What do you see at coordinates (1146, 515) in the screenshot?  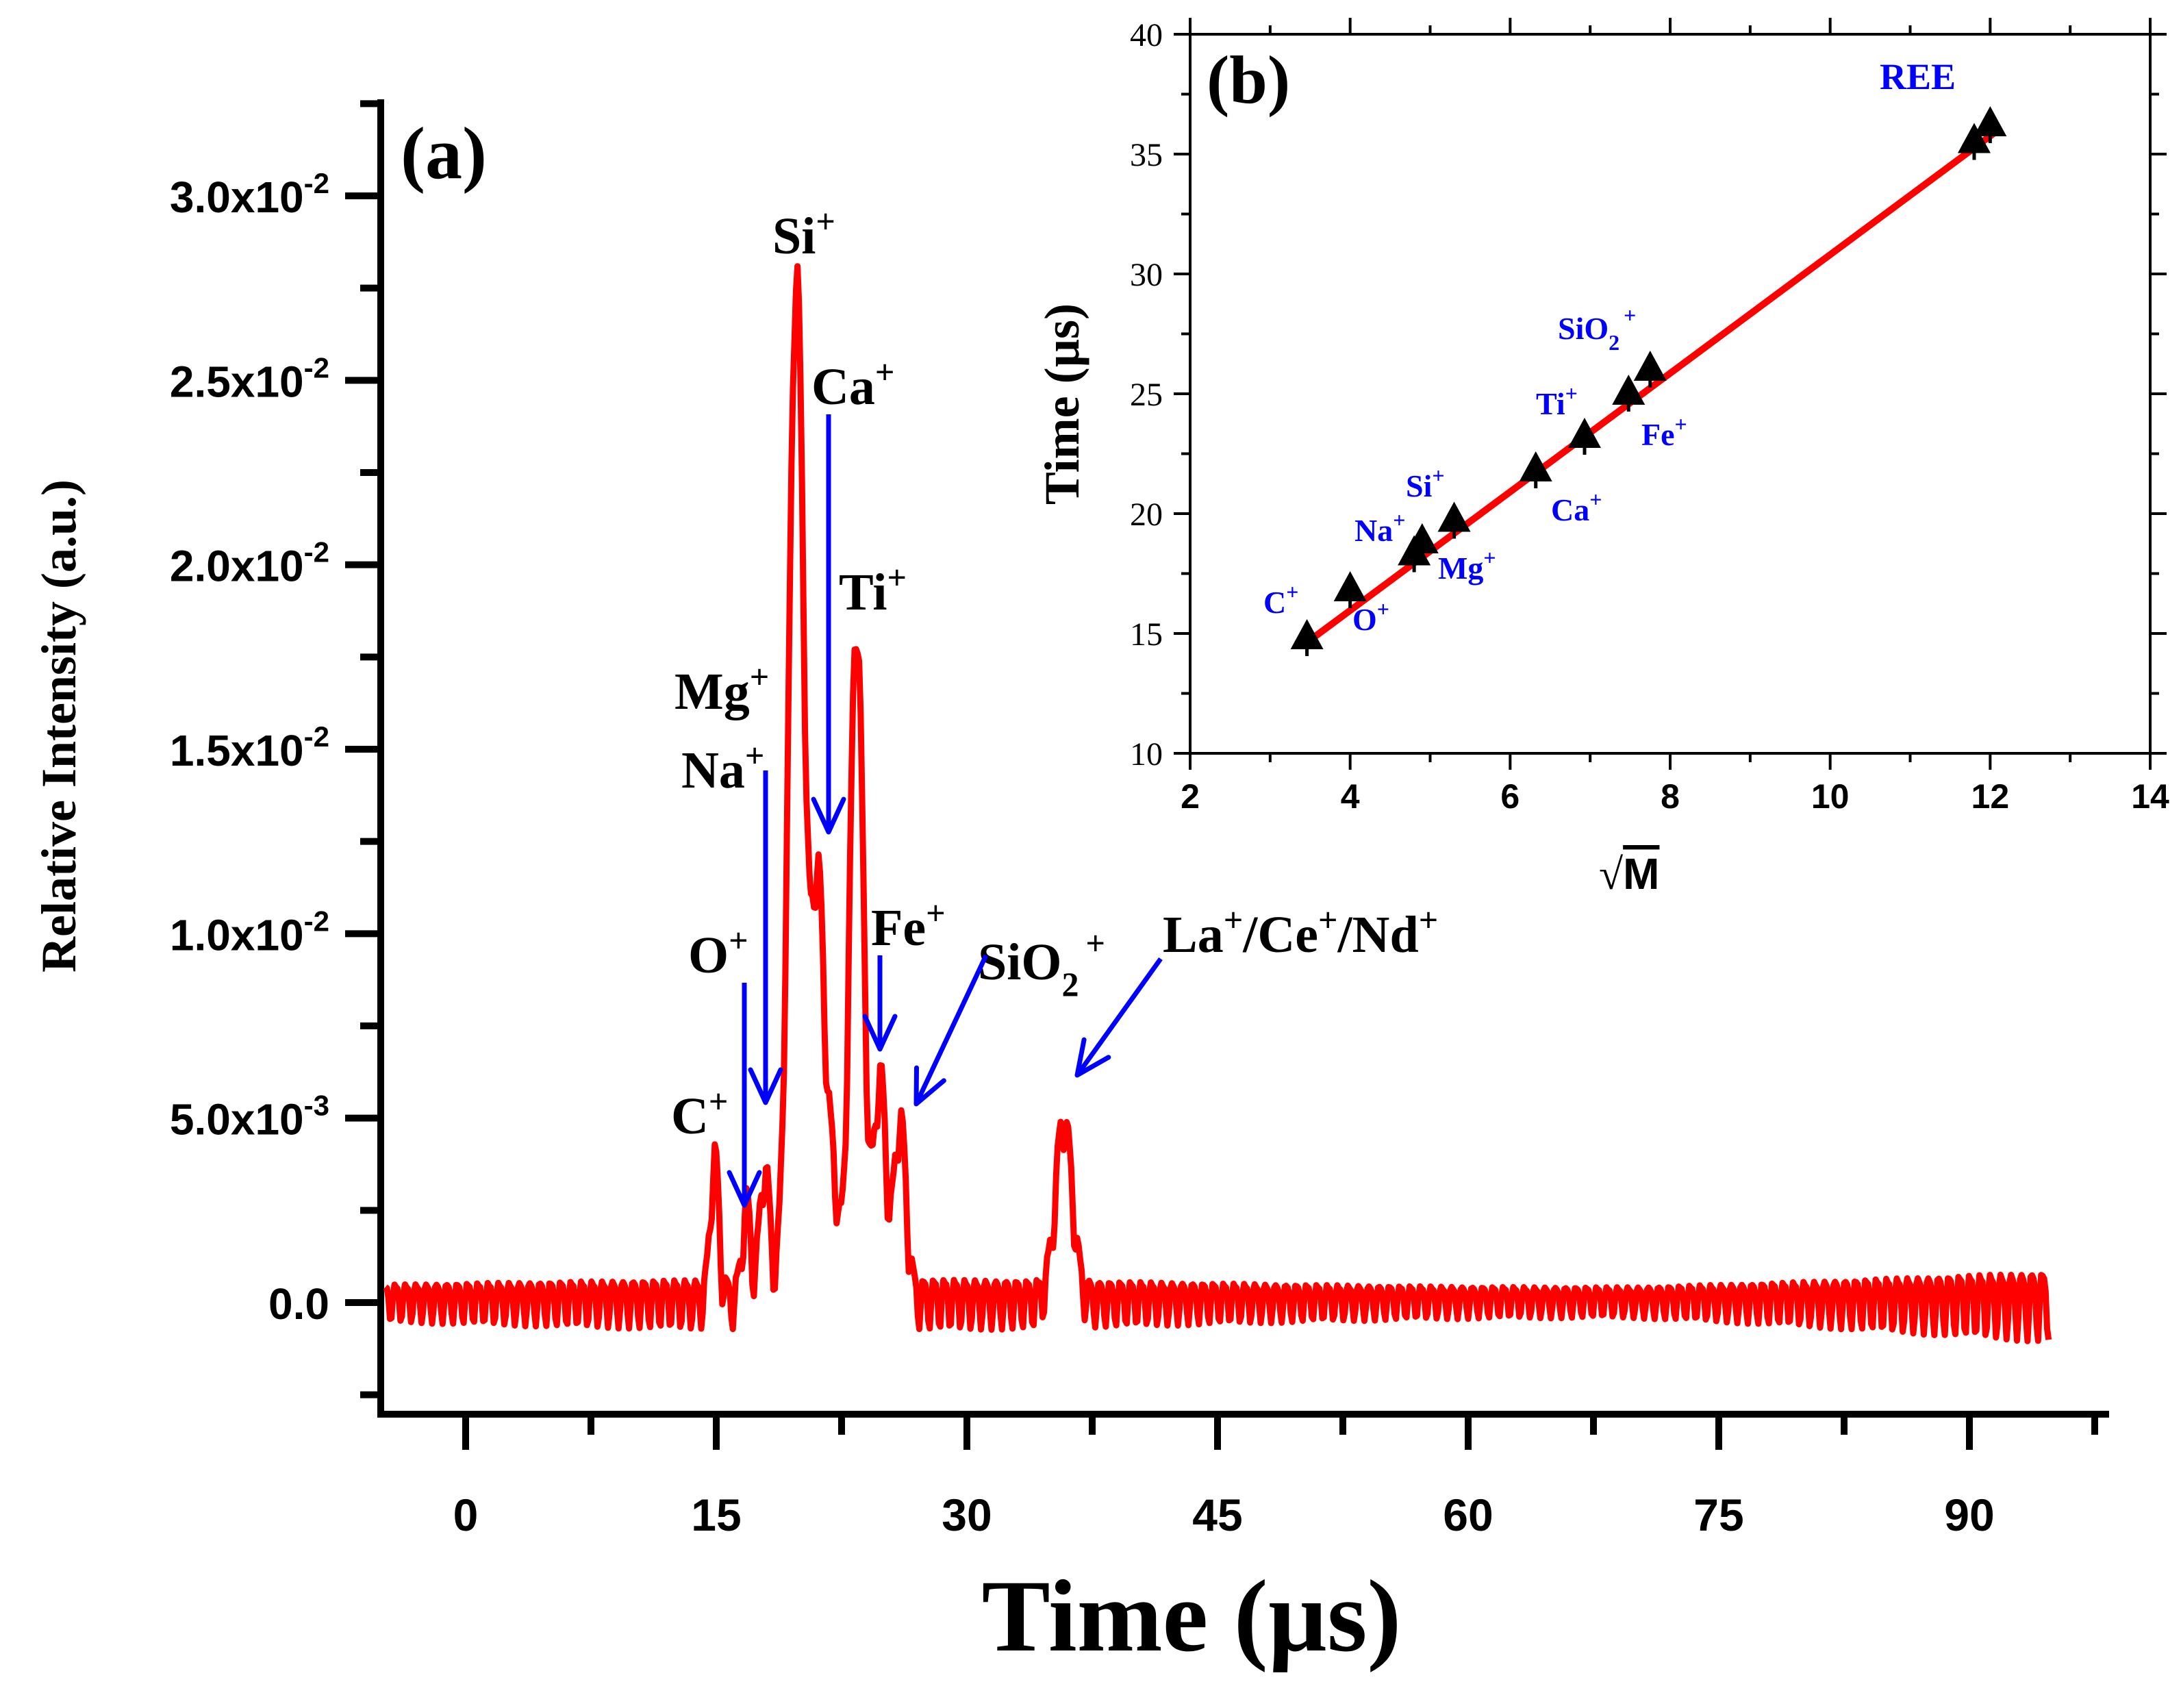 I see `inset-y-tick-label: 20` at bounding box center [1146, 515].